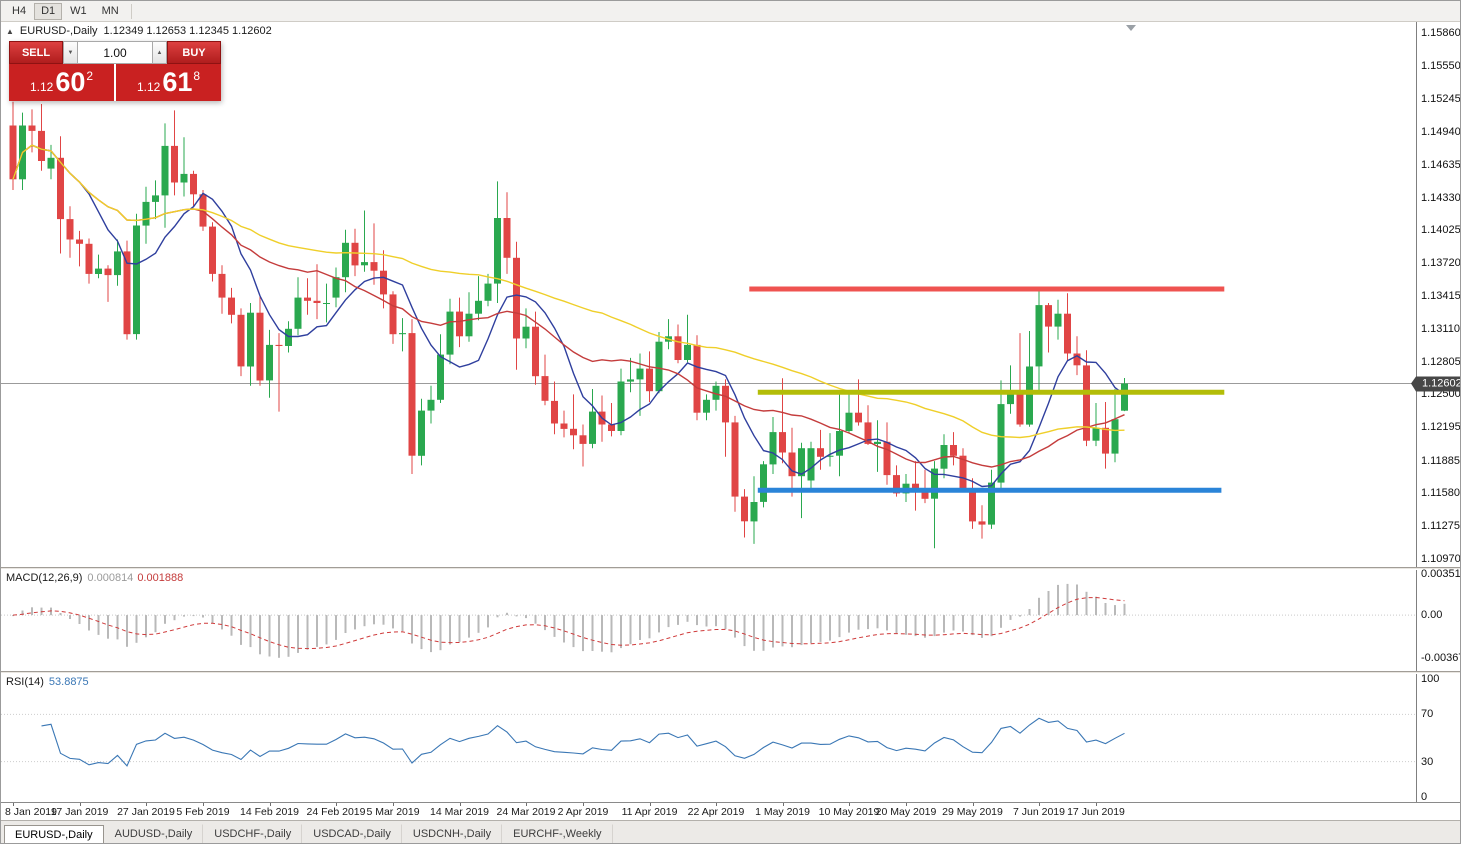 The image size is (1461, 844). What do you see at coordinates (557, 833) in the screenshot?
I see `chart-tab-eurchf-weekly: EURCHF-,Weekly` at bounding box center [557, 833].